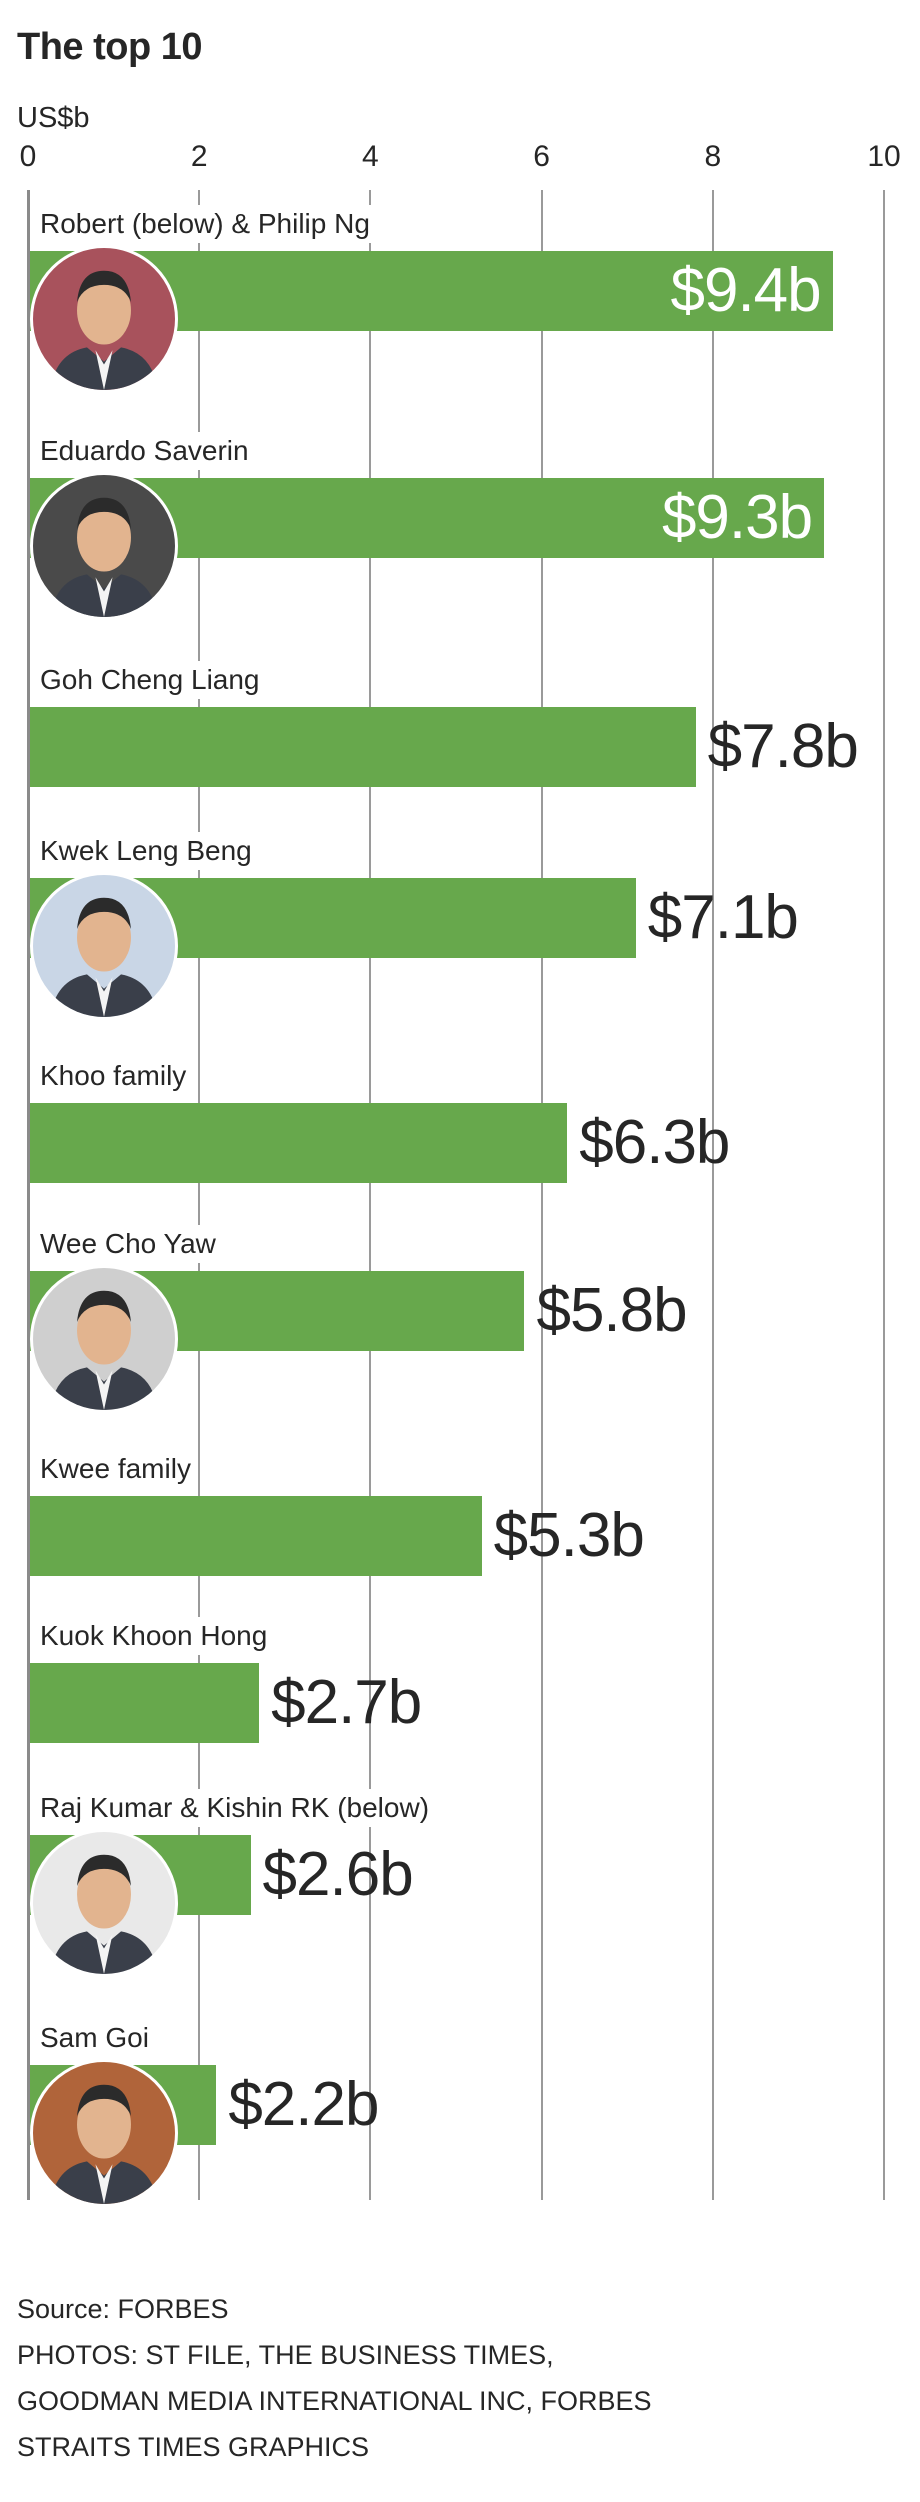 The width and height of the screenshot is (920, 2502). I want to click on value-label: $9.3b, so click(737, 517).